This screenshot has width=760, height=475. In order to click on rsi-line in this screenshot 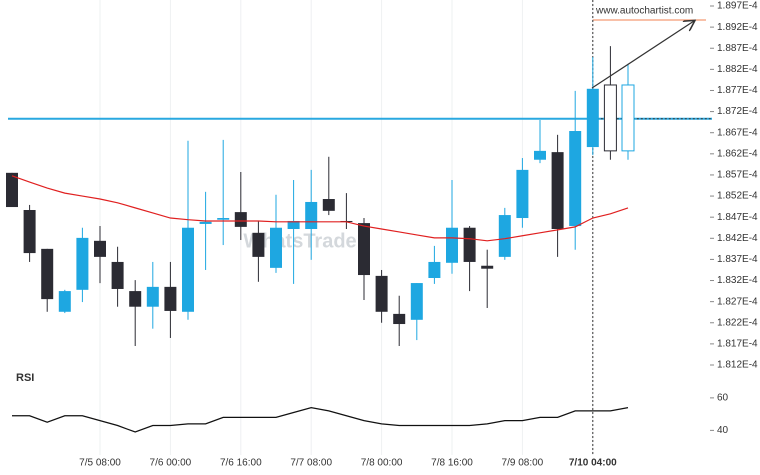, I will do `click(320, 420)`.